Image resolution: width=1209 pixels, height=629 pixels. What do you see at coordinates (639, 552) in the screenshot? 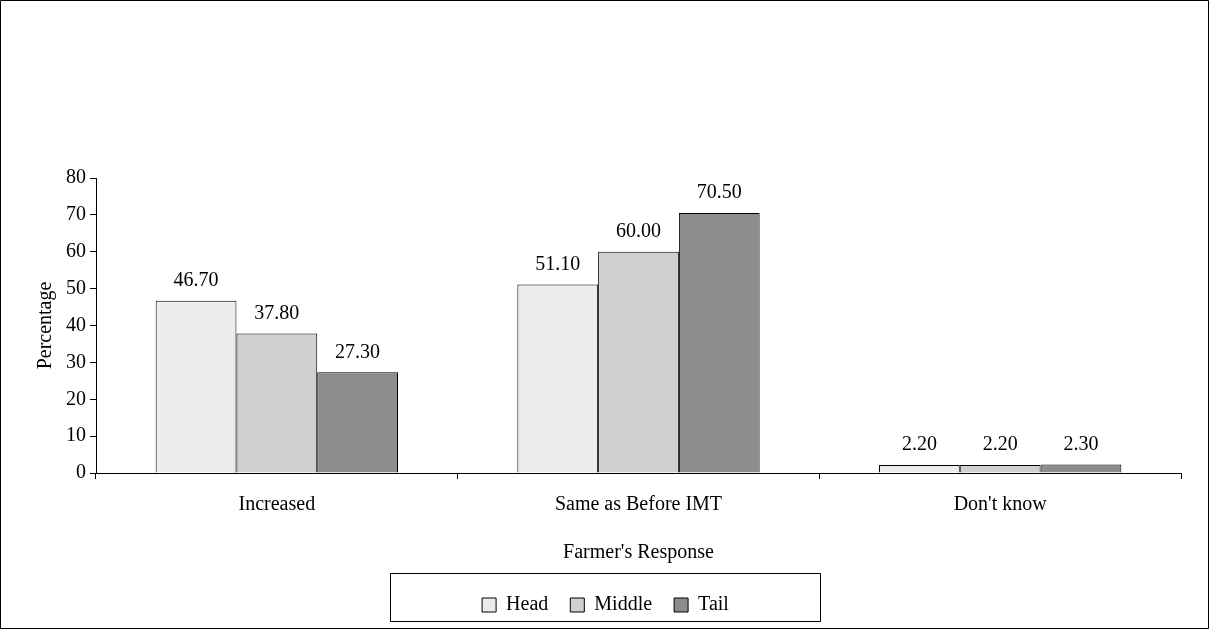
I see `x-axis-title: Farmer's Response` at bounding box center [639, 552].